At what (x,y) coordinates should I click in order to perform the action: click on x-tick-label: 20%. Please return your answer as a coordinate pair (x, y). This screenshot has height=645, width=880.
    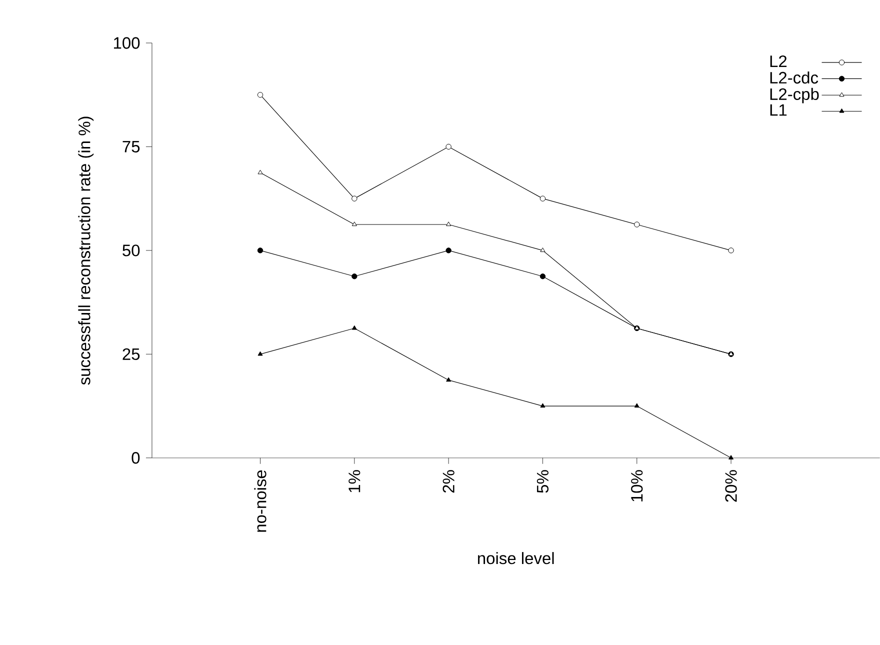
    Looking at the image, I should click on (731, 486).